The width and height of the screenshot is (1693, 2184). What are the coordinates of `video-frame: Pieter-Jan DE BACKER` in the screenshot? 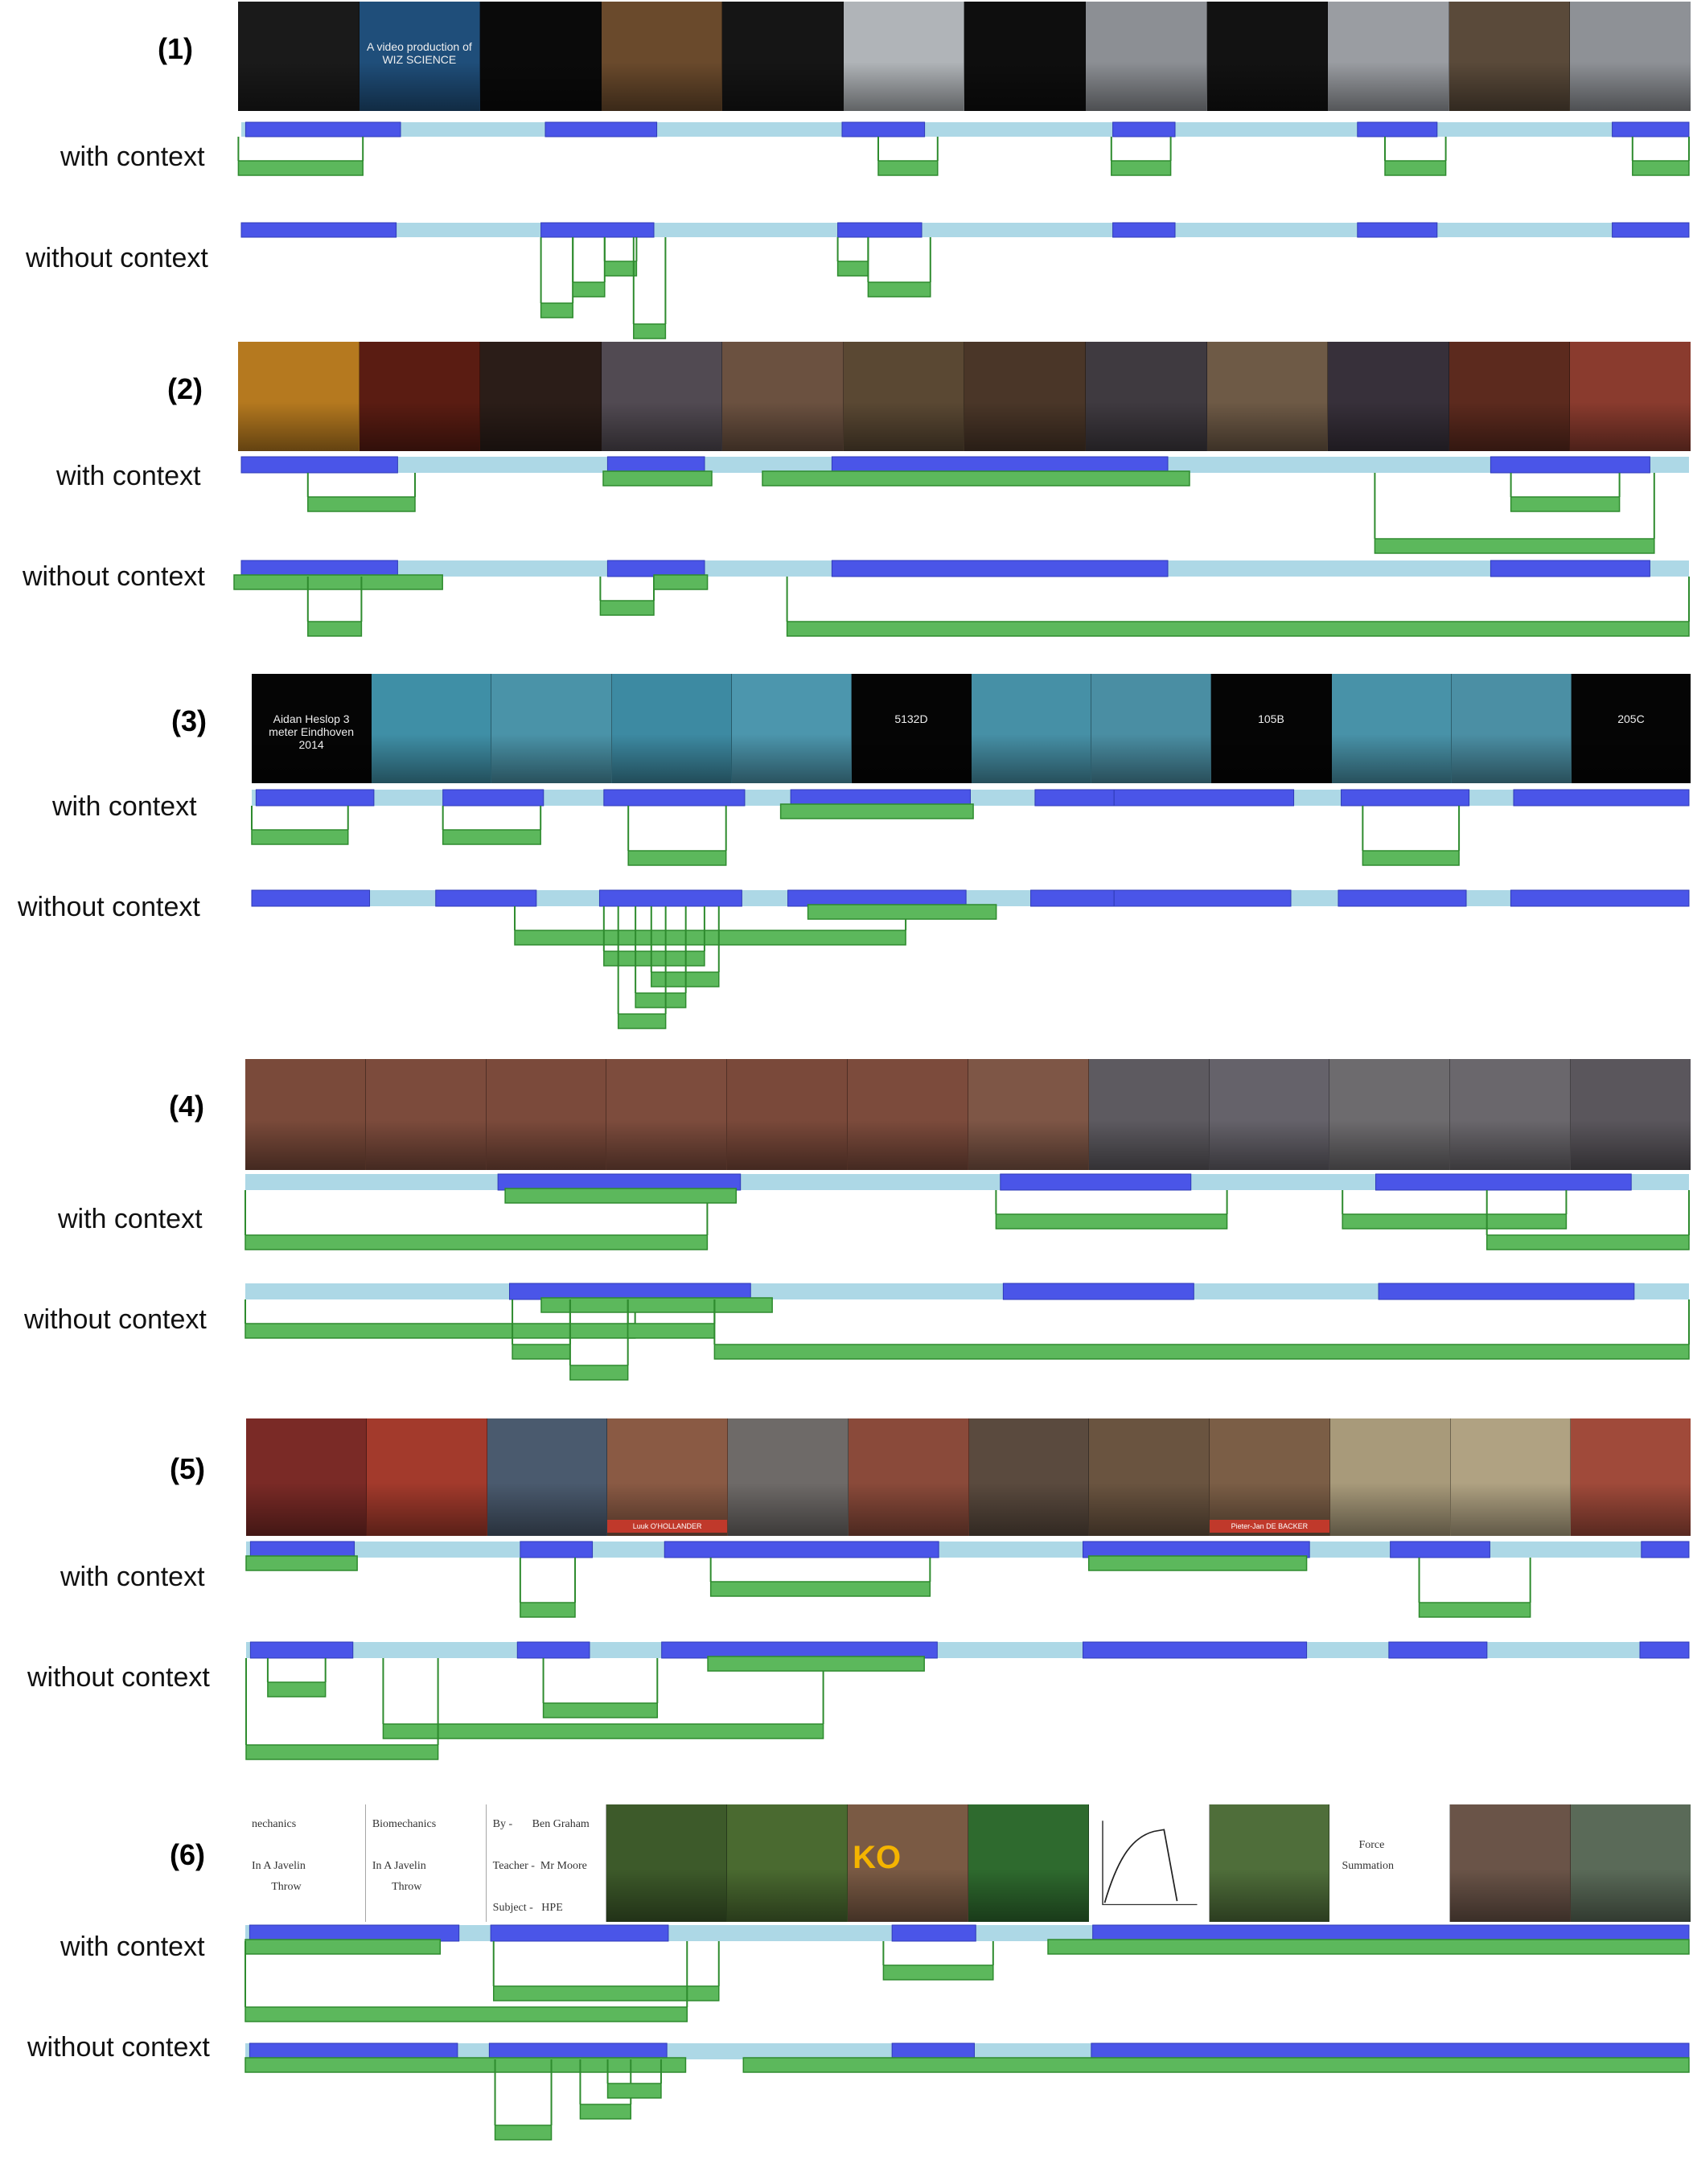 It's located at (1270, 1477).